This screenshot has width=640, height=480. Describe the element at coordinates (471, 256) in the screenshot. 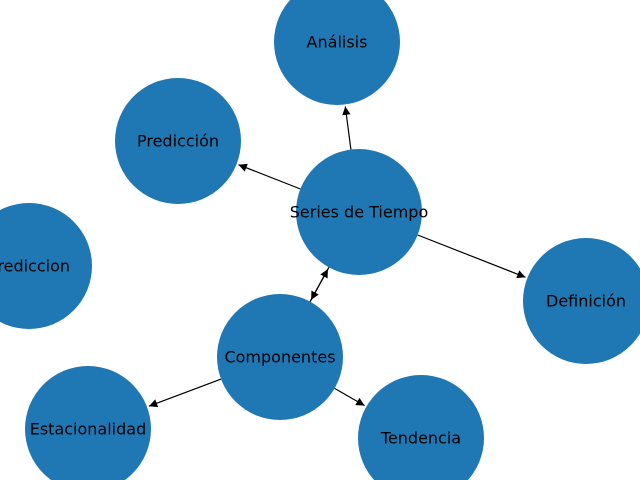

I see `edge-series-to-definicion` at that location.